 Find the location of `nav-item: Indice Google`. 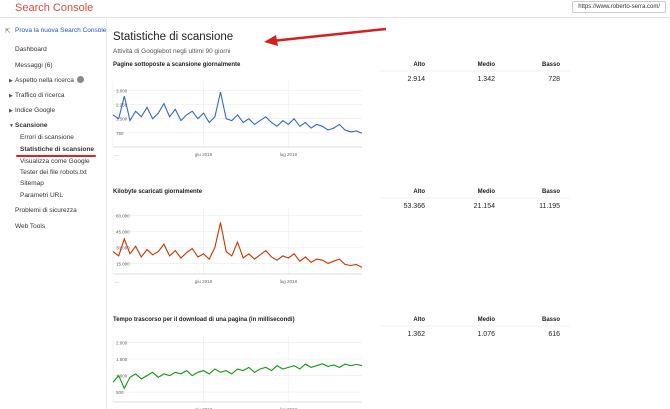

nav-item: Indice Google is located at coordinates (35, 110).